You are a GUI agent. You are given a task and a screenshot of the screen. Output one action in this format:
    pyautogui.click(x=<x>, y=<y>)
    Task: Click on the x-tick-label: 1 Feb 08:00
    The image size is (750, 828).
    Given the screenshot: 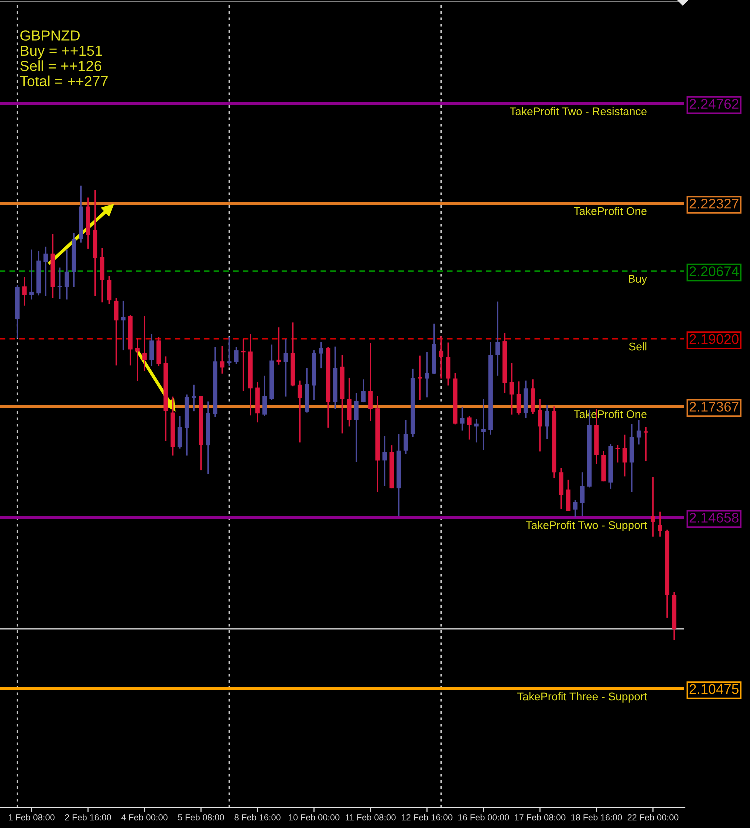 What is the action you would take?
    pyautogui.click(x=32, y=817)
    